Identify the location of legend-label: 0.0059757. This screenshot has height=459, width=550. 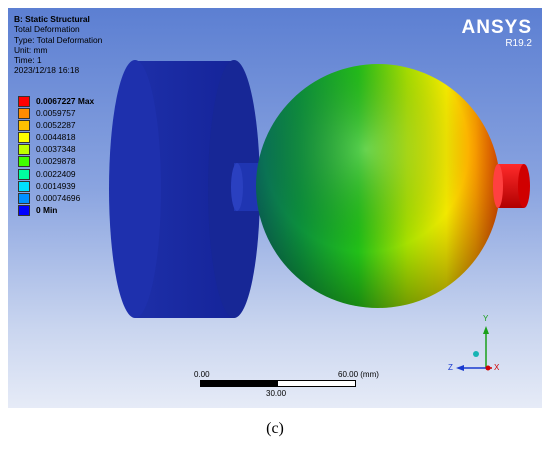
(56, 113).